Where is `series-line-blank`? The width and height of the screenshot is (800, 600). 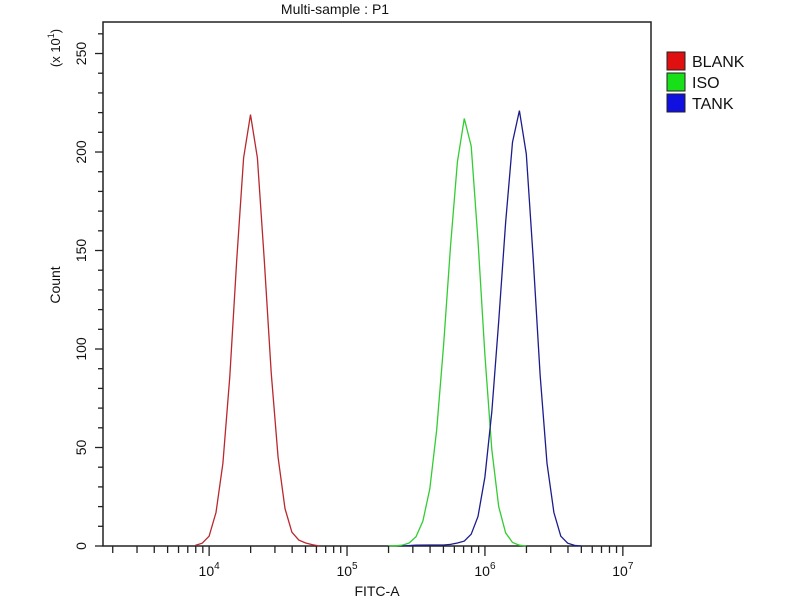
series-line-blank is located at coordinates (257, 330).